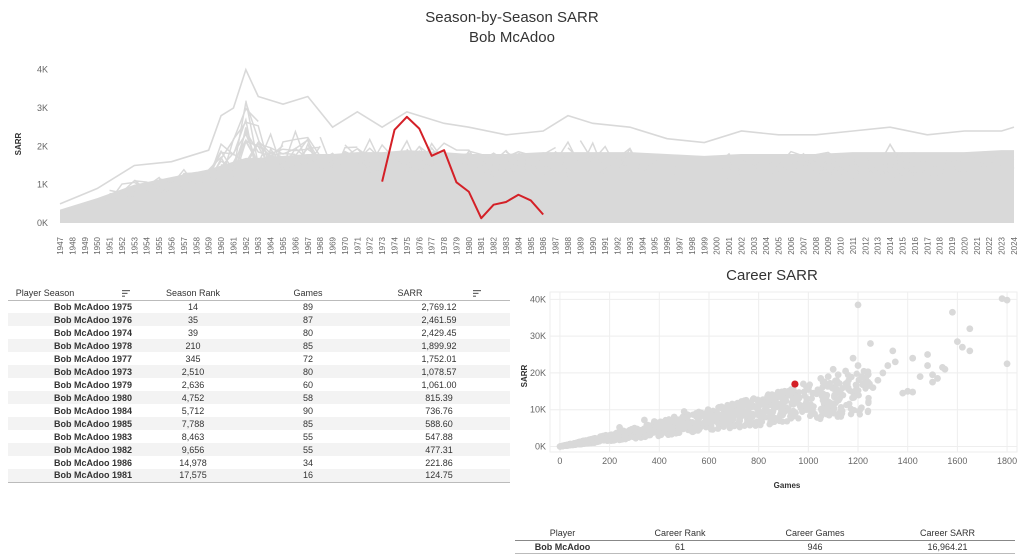 The image size is (1024, 558). What do you see at coordinates (73, 293) in the screenshot?
I see `col-header-player-season: Player Season` at bounding box center [73, 293].